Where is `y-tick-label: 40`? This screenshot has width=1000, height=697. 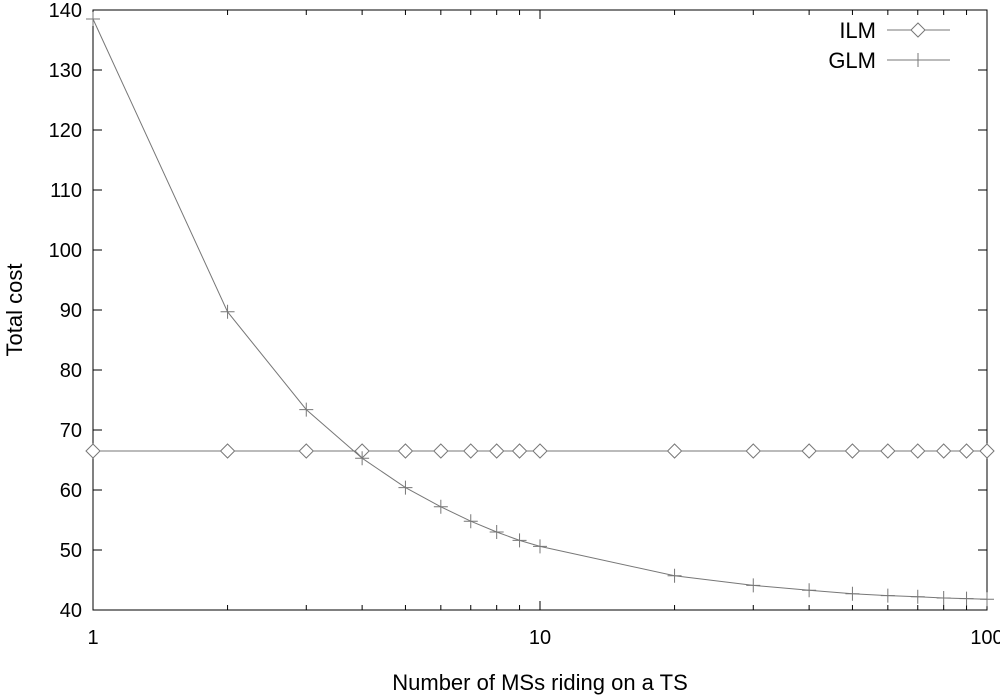
y-tick-label: 40 is located at coordinates (71, 611).